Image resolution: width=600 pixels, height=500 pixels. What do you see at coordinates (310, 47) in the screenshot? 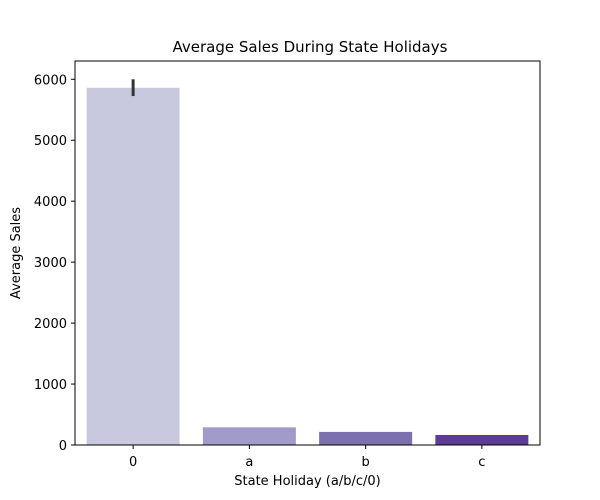
I see `chart-title: Average Sales During State Holidays` at bounding box center [310, 47].